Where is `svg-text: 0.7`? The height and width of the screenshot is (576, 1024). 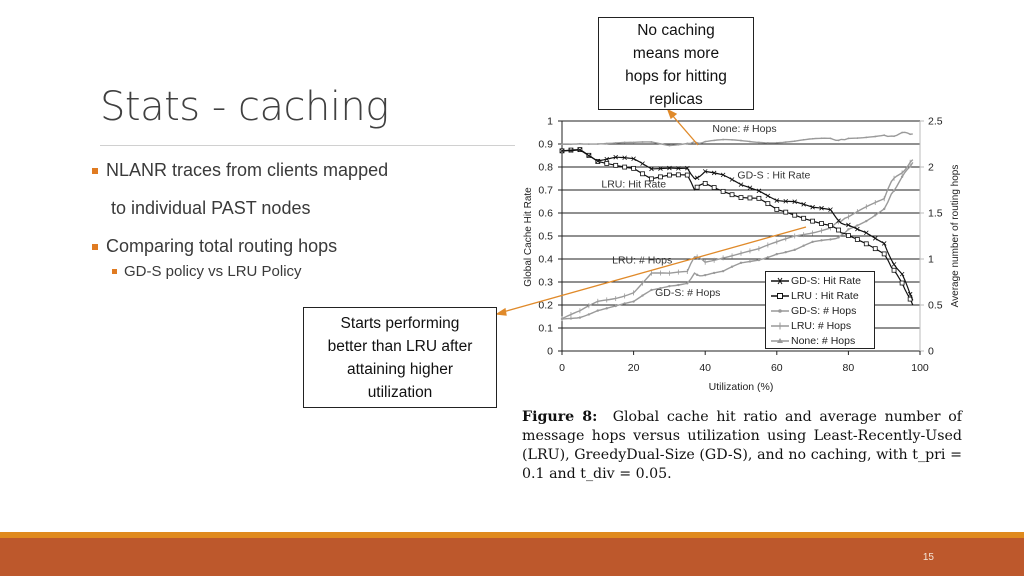
svg-text: 0.7 is located at coordinates (545, 191).